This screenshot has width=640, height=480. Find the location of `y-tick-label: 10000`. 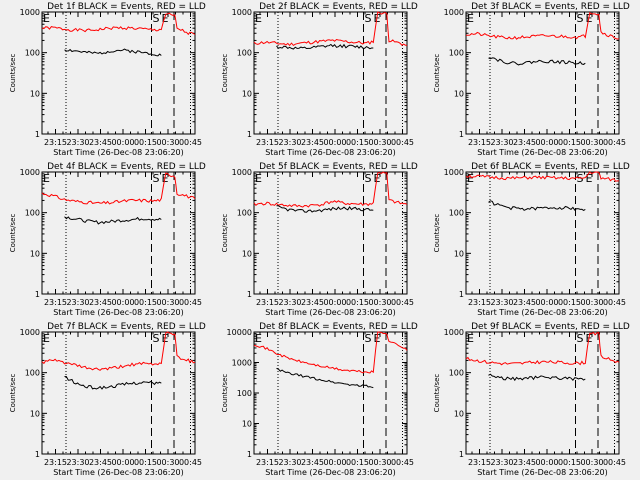

y-tick-label: 10000 is located at coordinates (239, 332).